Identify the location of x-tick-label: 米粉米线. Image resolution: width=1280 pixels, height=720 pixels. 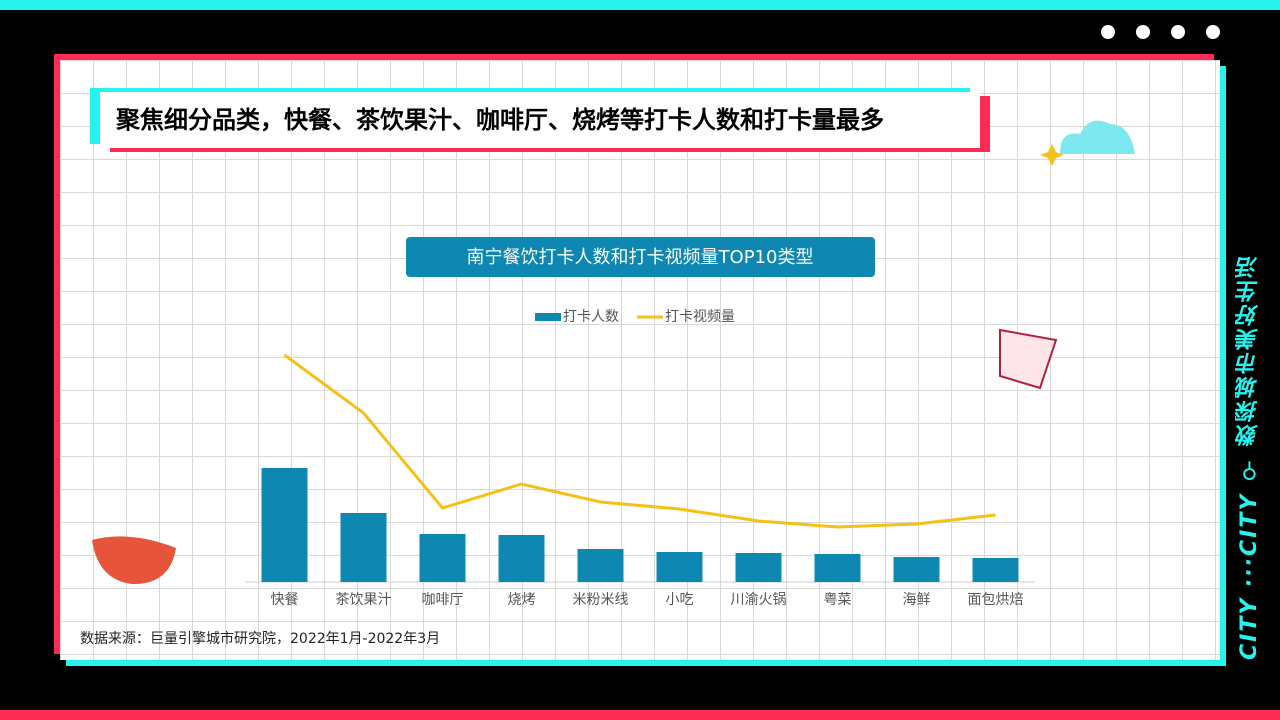
(601, 600).